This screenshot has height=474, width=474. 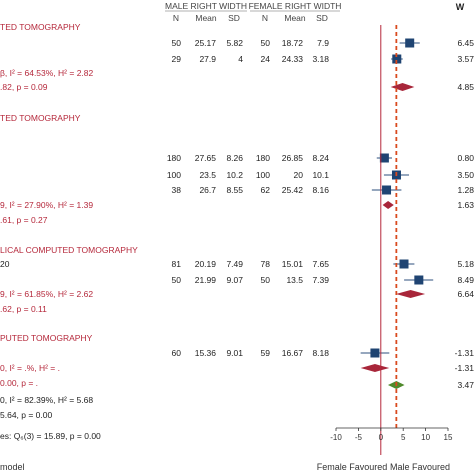 What do you see at coordinates (206, 158) in the screenshot?
I see `male-mean: 27.65` at bounding box center [206, 158].